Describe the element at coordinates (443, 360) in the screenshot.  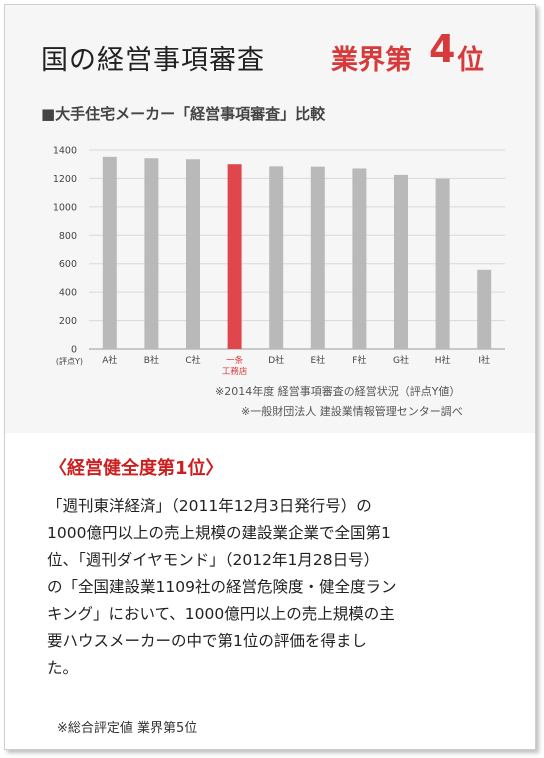
I see `x-tick-label: H社` at that location.